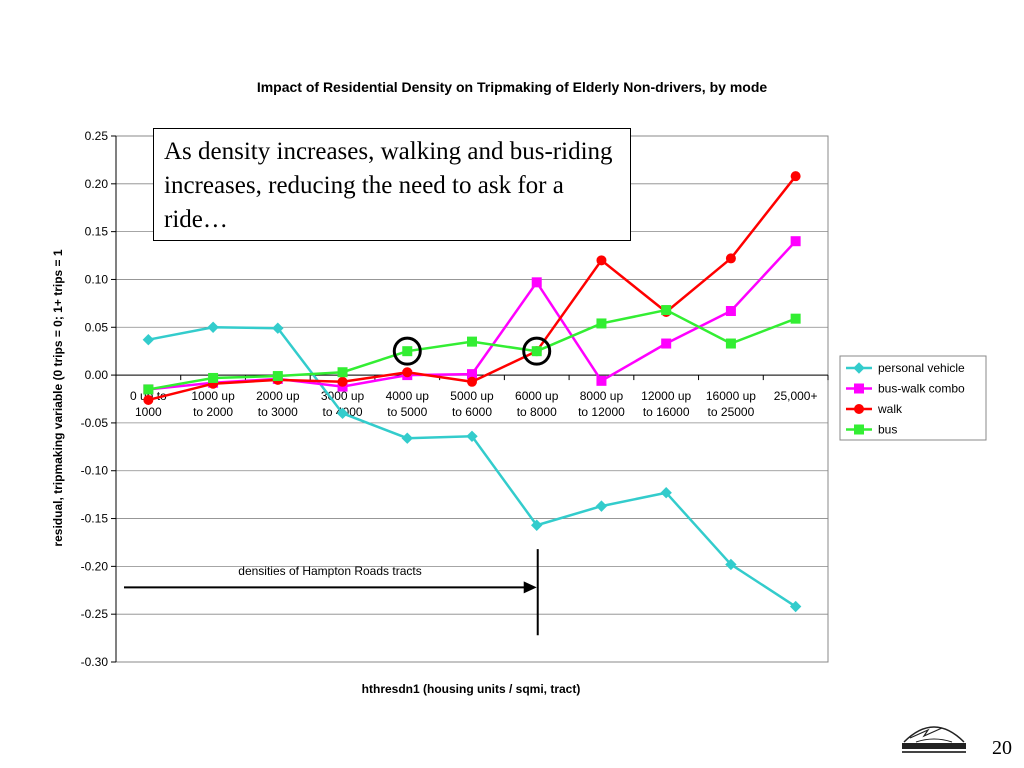 Image resolution: width=1024 pixels, height=768 pixels. I want to click on legend: personal vehicle bus-walk combo walk bus, so click(913, 398).